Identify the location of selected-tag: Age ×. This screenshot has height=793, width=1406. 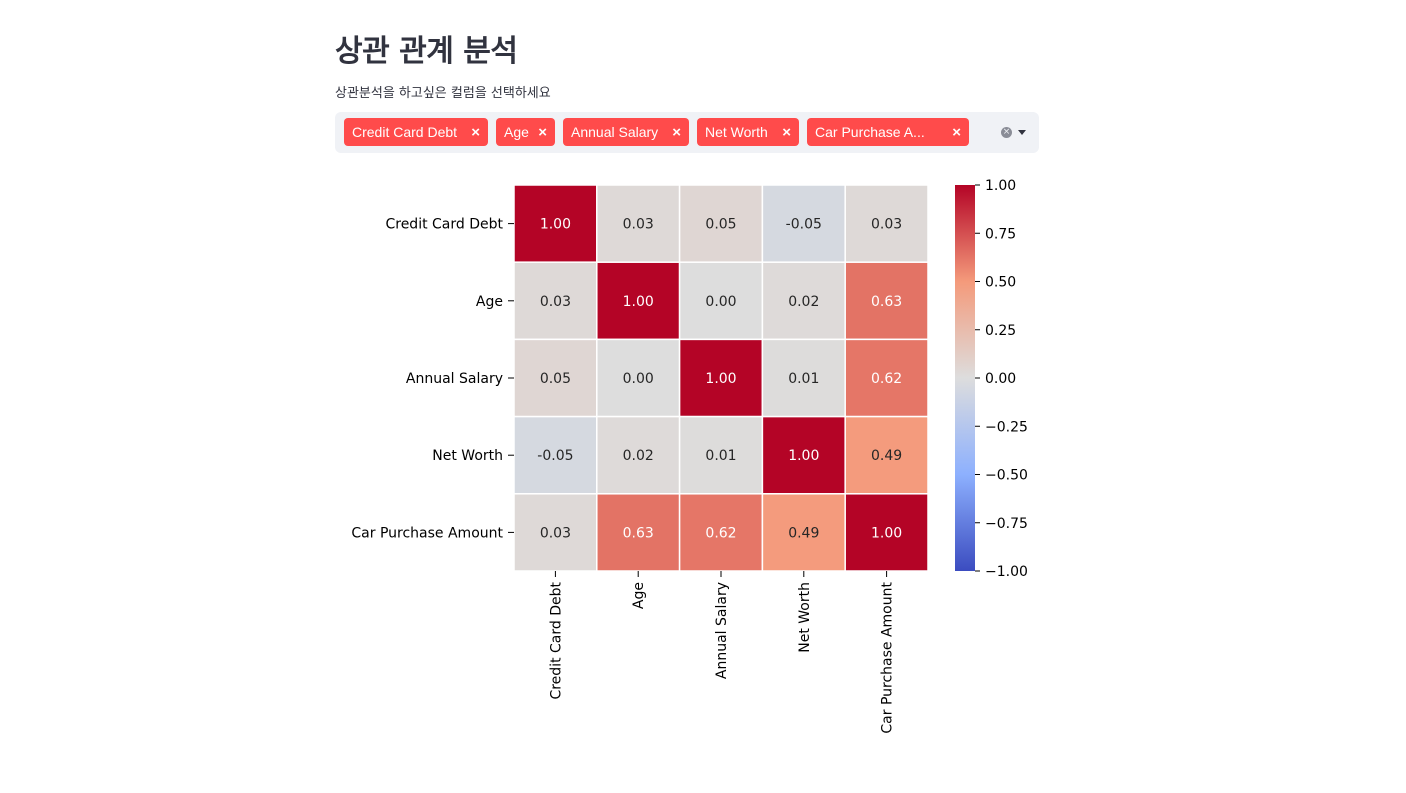
(525, 132).